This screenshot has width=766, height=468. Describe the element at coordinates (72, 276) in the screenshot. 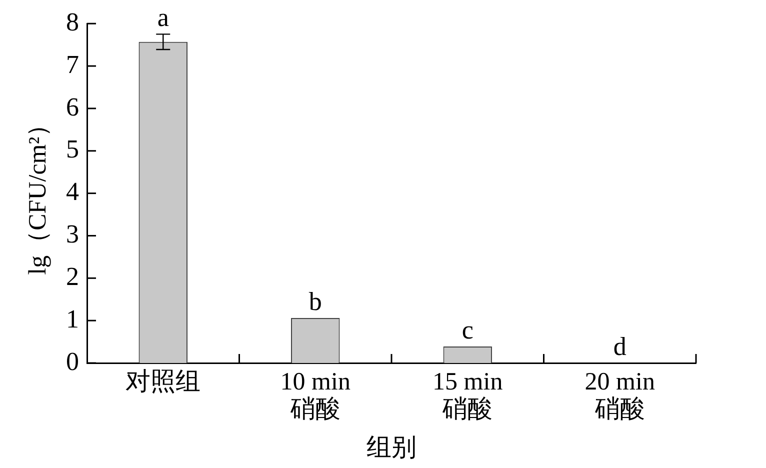

I see `y-tick-label: 2` at that location.